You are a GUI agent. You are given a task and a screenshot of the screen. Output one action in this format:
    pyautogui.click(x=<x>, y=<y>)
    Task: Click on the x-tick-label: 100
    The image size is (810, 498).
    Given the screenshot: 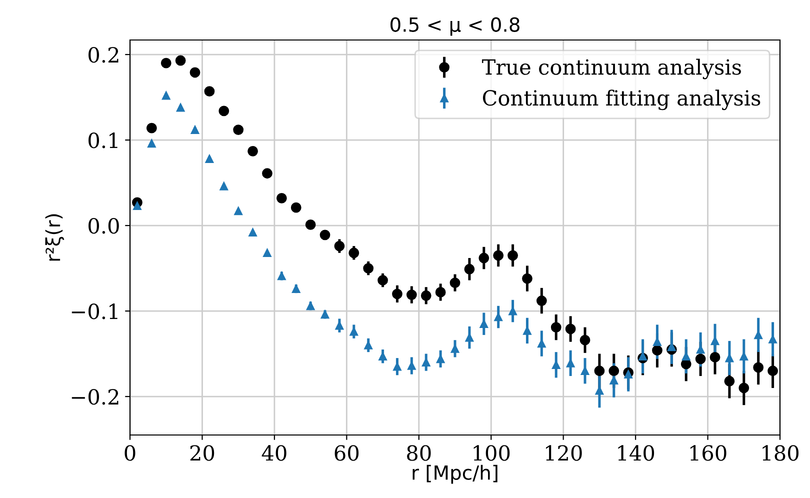 What is the action you would take?
    pyautogui.click(x=492, y=453)
    